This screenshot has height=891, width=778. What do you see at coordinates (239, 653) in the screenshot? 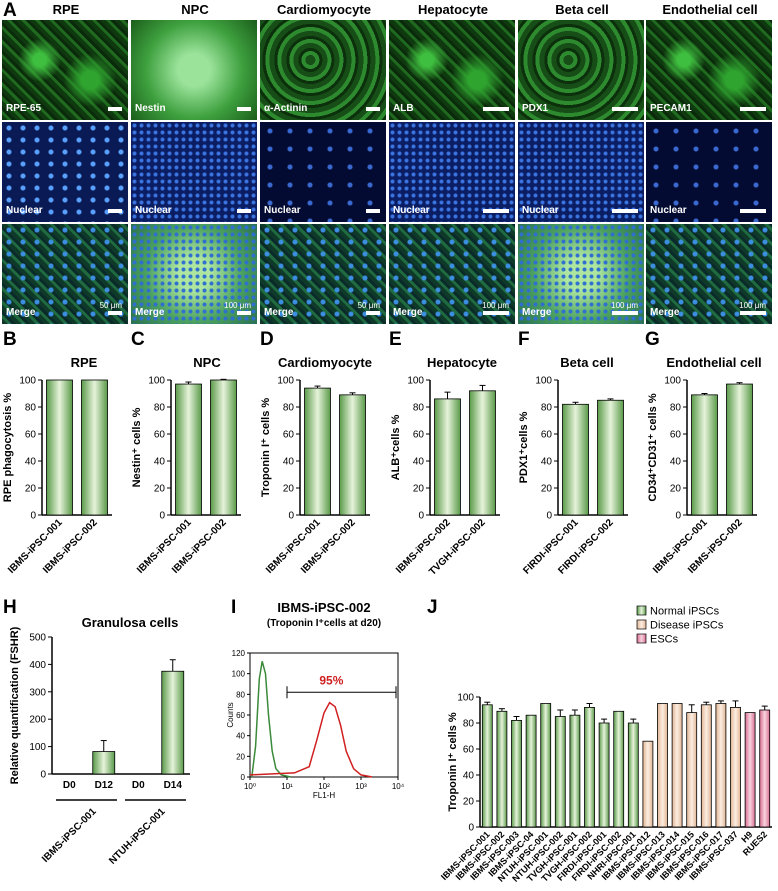
I see `y-tick-label: 120` at bounding box center [239, 653].